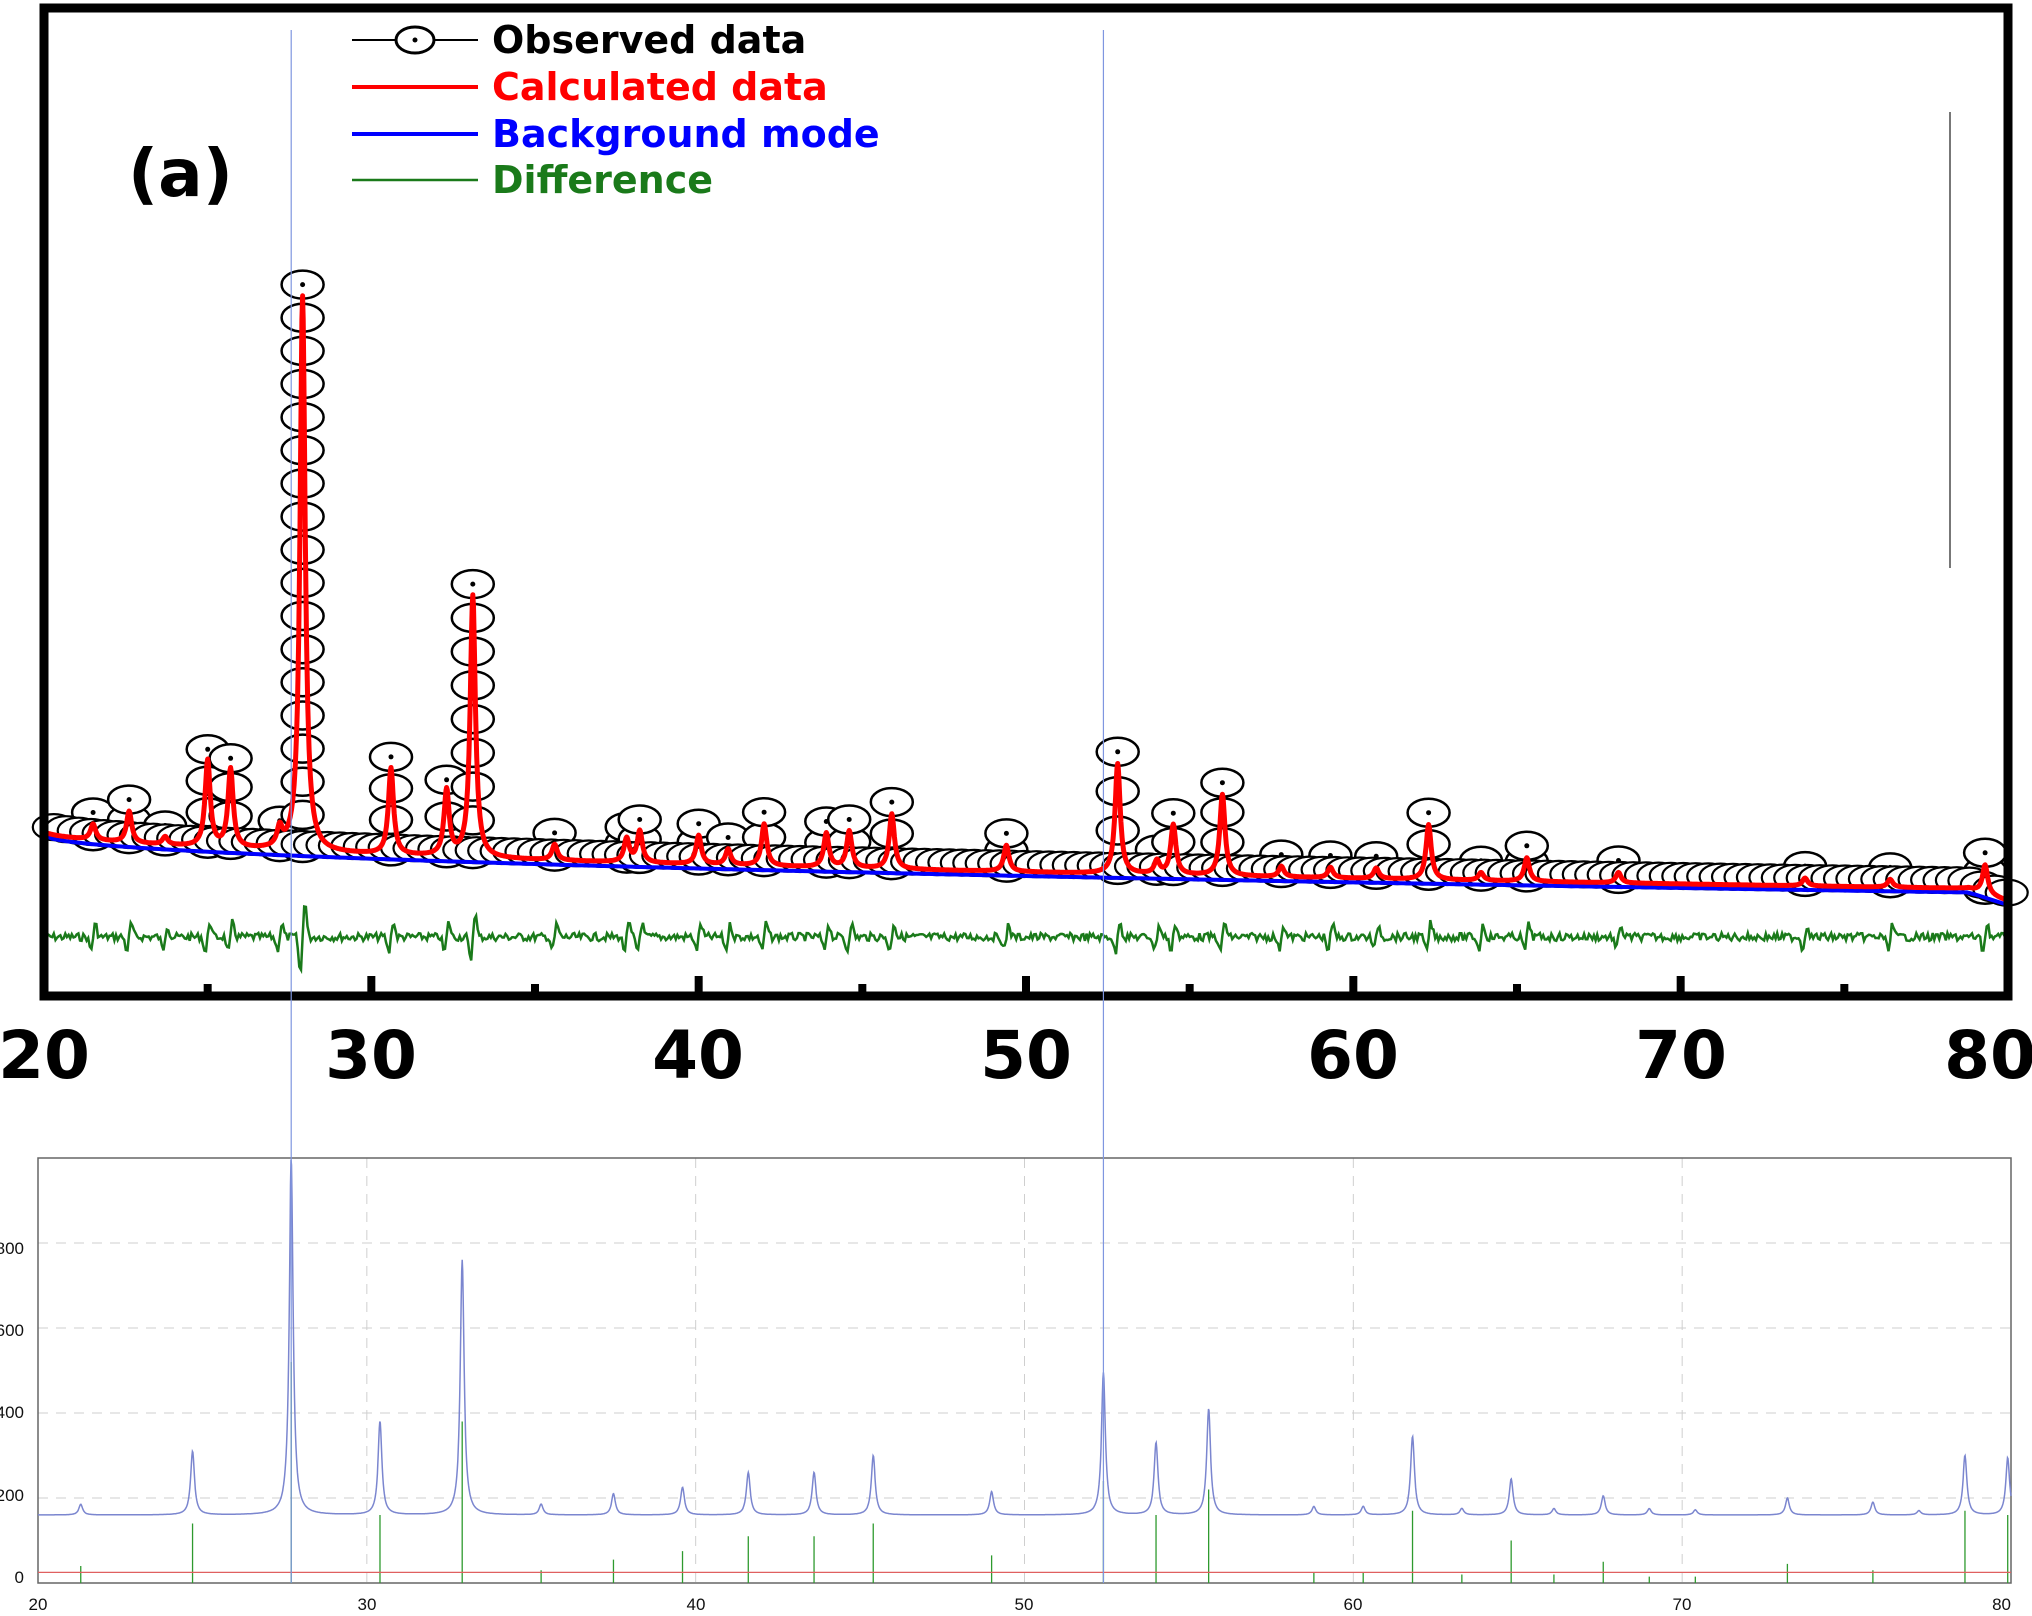 The height and width of the screenshot is (1616, 2032). I want to click on difference-line, so click(1026, 939).